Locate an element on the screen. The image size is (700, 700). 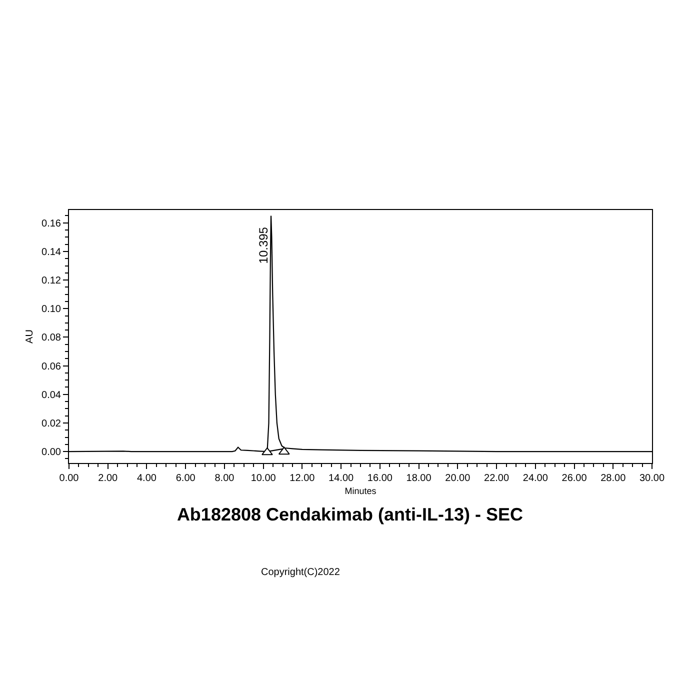
y-tick-label: 0.10 is located at coordinates (52, 310).